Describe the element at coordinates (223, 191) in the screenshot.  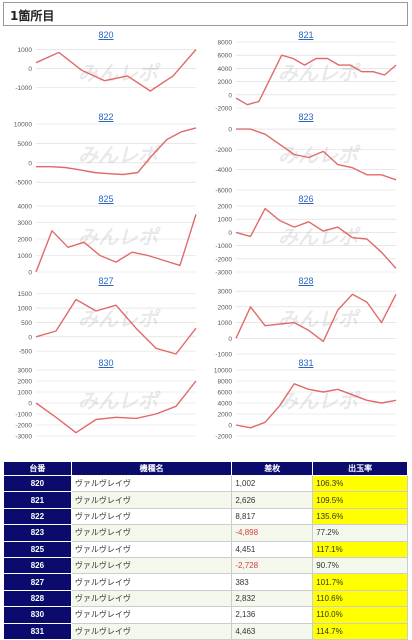
I see `y-tick-label: -6000` at that location.